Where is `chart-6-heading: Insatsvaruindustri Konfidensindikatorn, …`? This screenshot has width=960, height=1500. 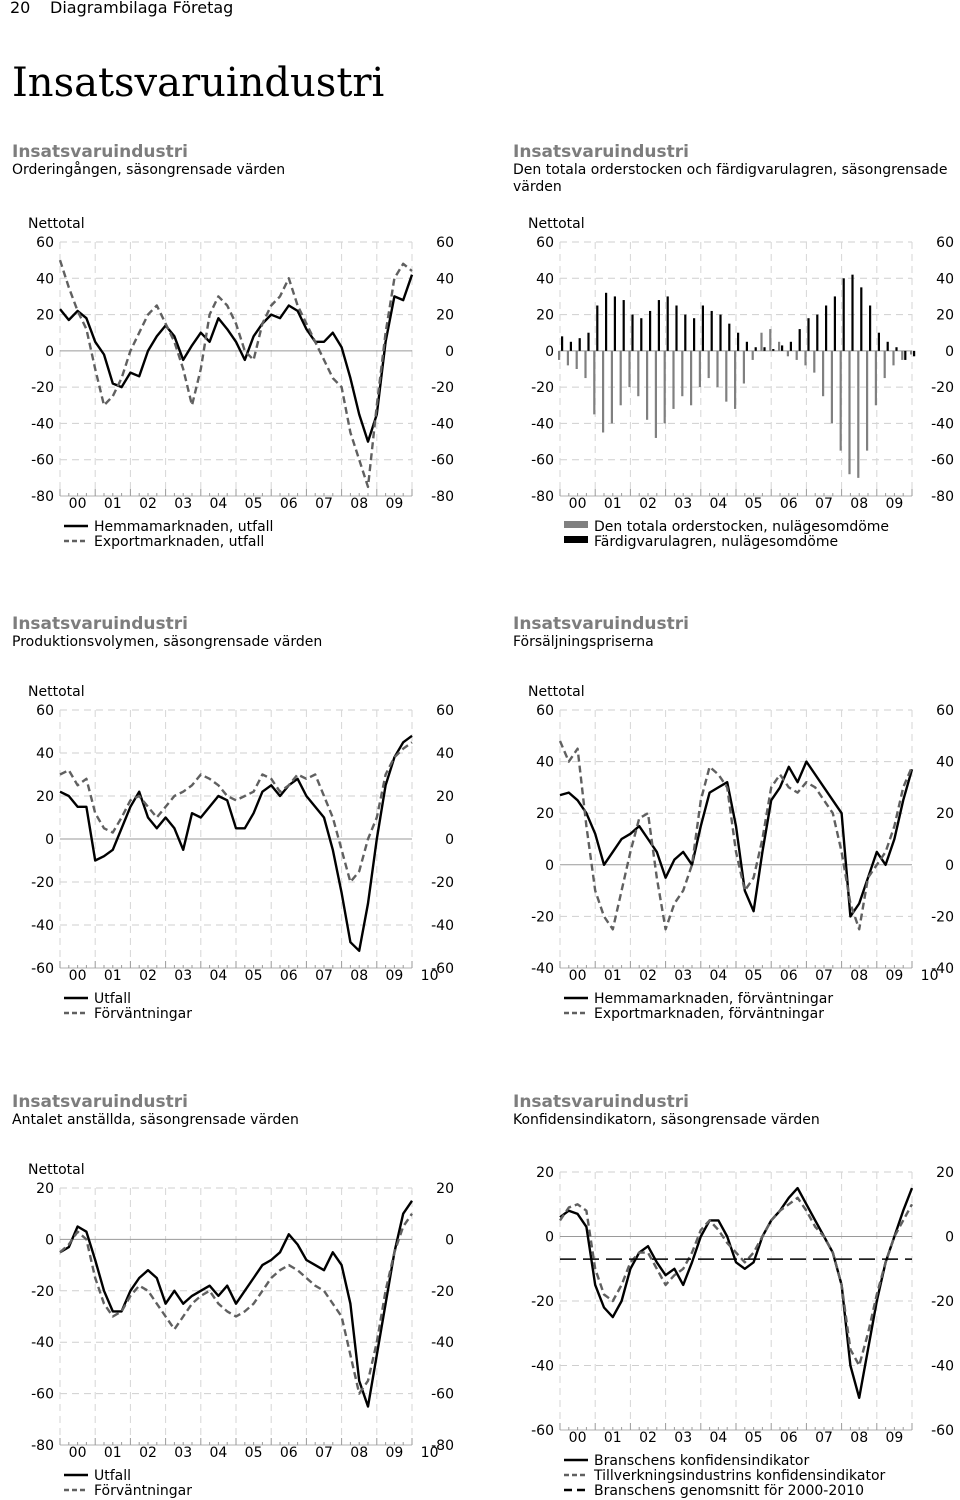 chart-6-heading: Insatsvaruindustri Konfidensindikatorn, … is located at coordinates (736, 1110).